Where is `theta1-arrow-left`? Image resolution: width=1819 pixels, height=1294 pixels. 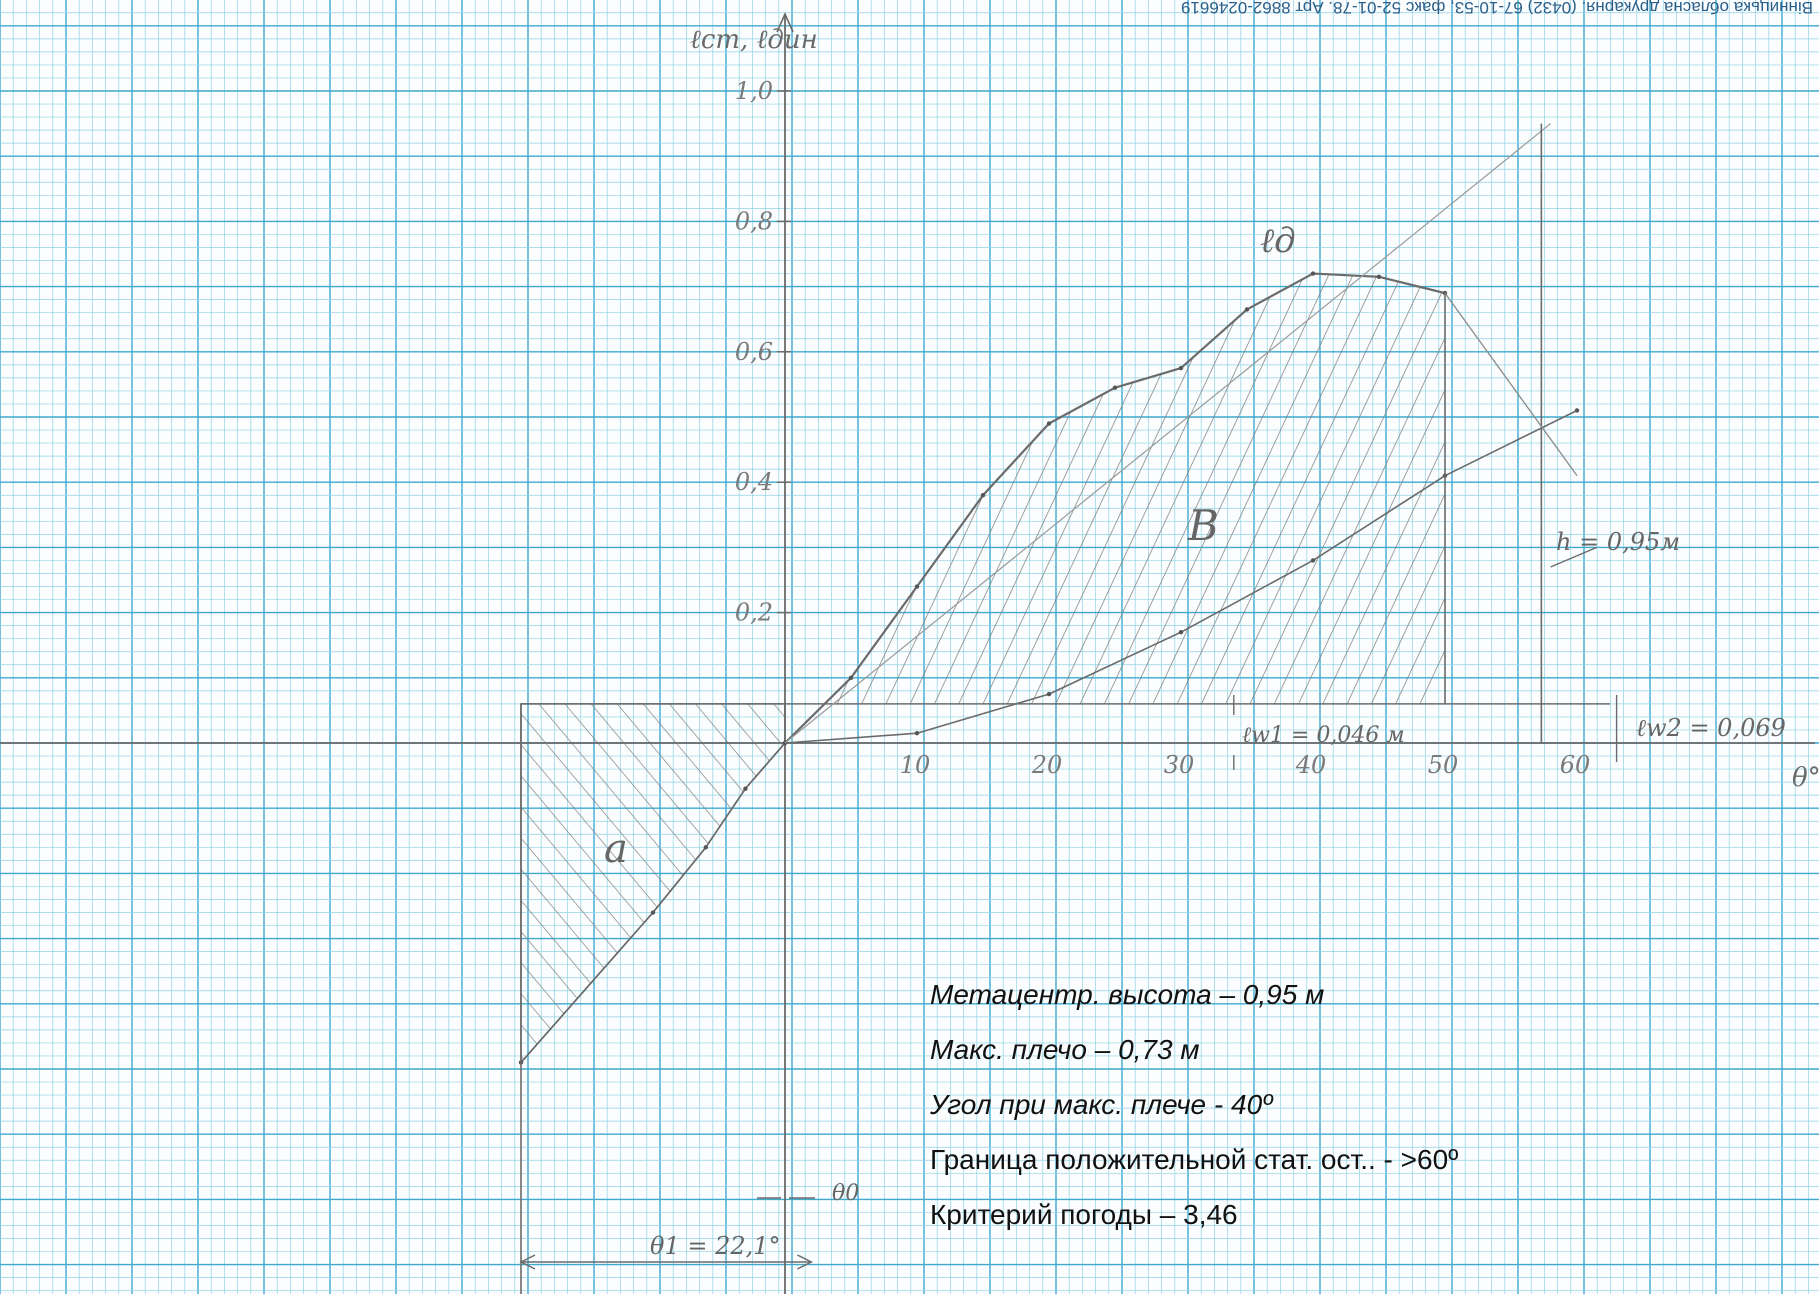 theta1-arrow-left is located at coordinates (527, 1262).